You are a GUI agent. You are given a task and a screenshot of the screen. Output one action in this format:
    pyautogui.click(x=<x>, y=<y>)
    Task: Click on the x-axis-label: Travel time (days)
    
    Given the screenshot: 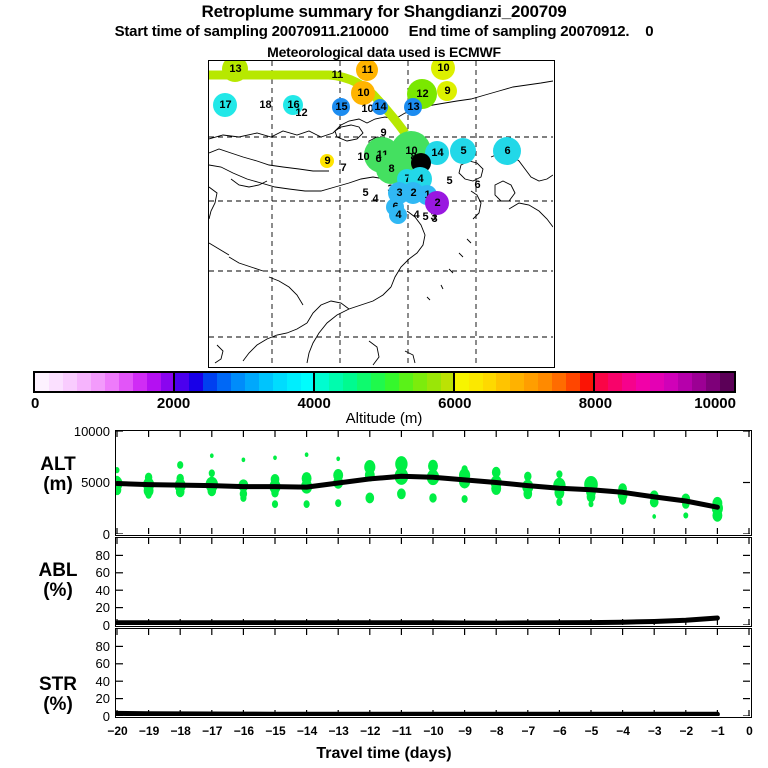 What is the action you would take?
    pyautogui.click(x=384, y=753)
    